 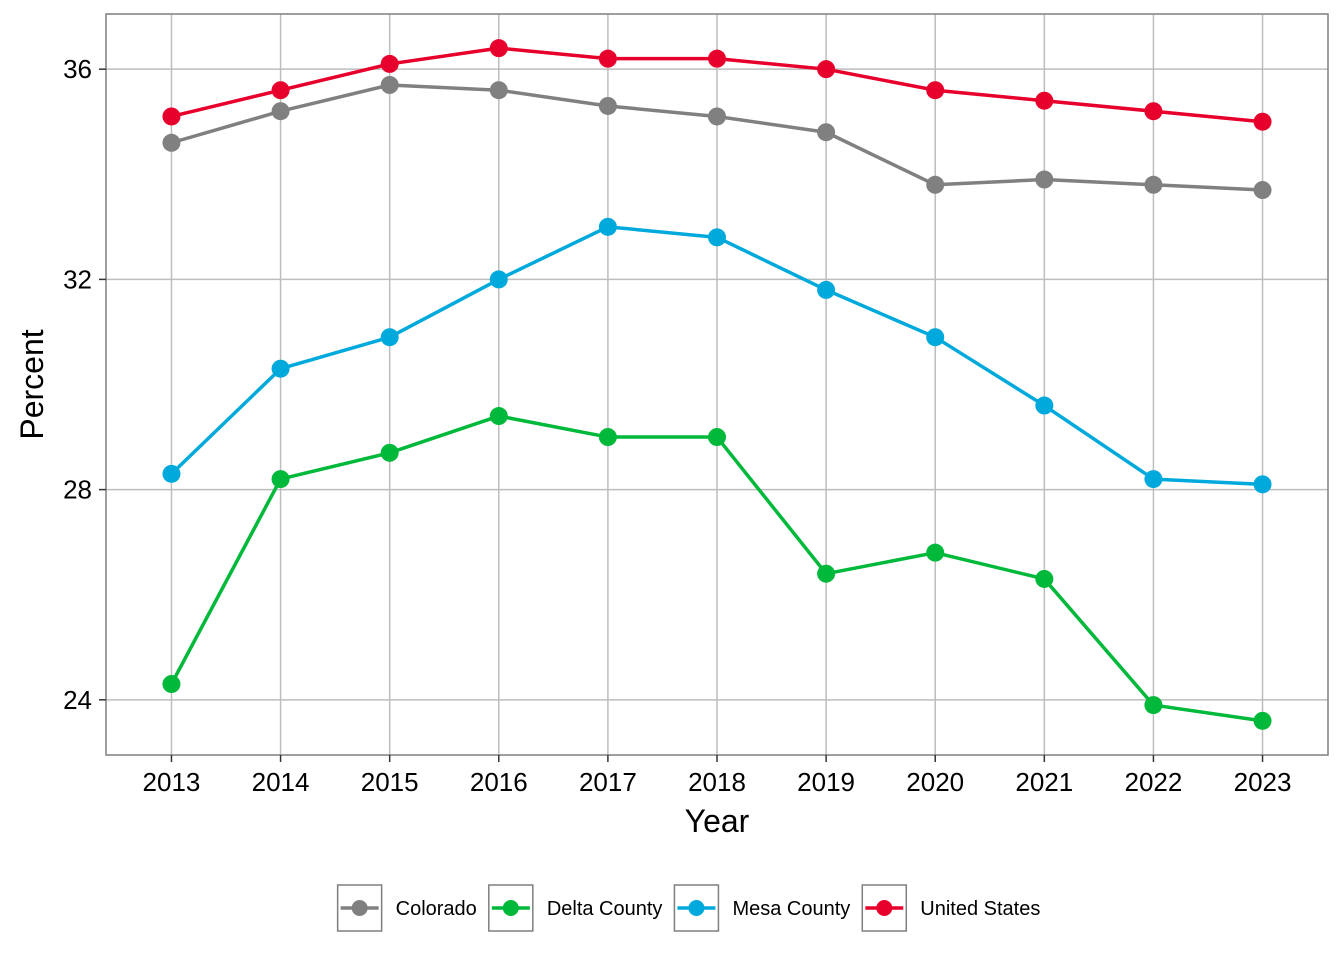 What do you see at coordinates (32, 384) in the screenshot?
I see `y-axis-title: Percent` at bounding box center [32, 384].